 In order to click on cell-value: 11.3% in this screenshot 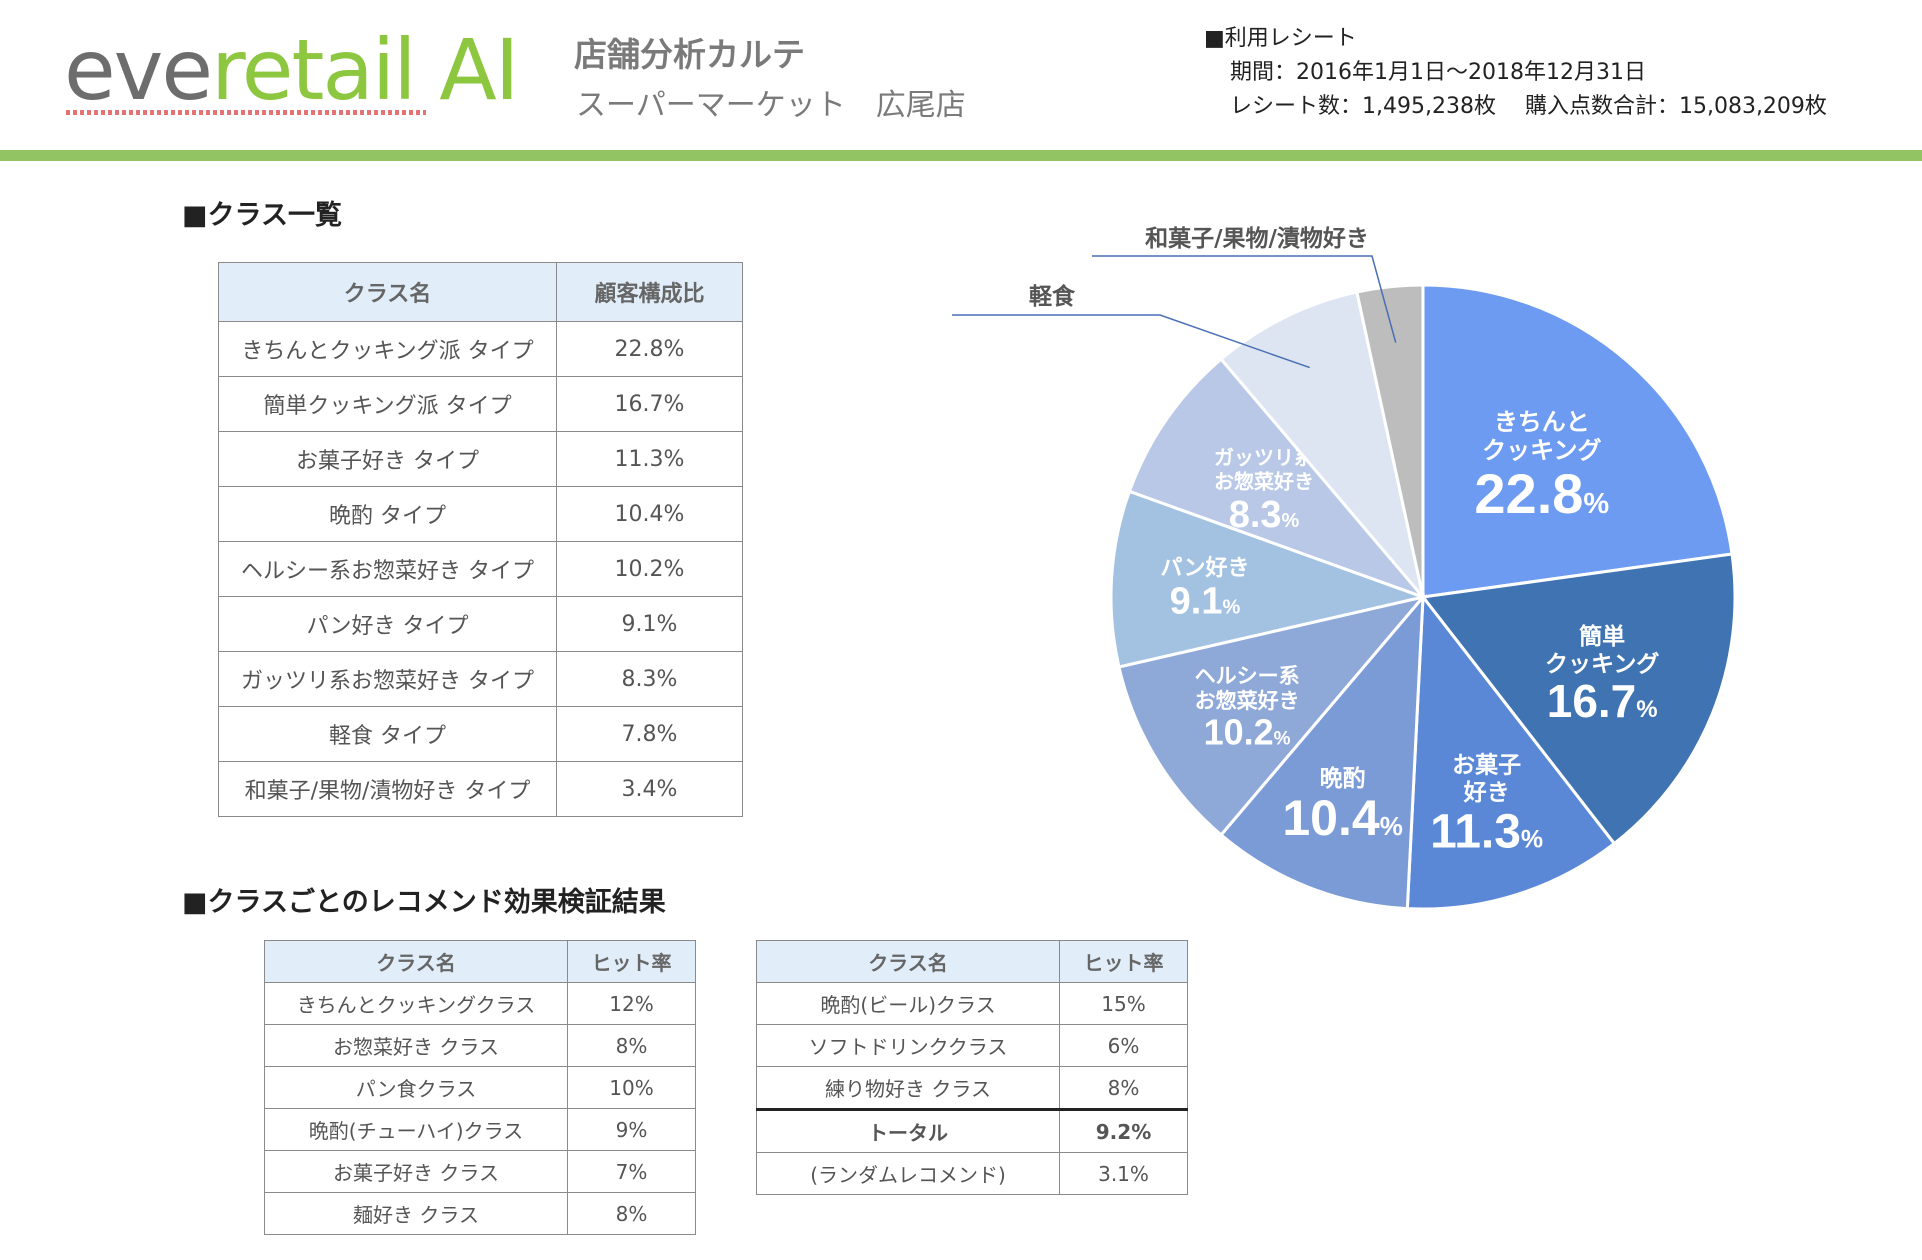, I will do `click(649, 459)`.